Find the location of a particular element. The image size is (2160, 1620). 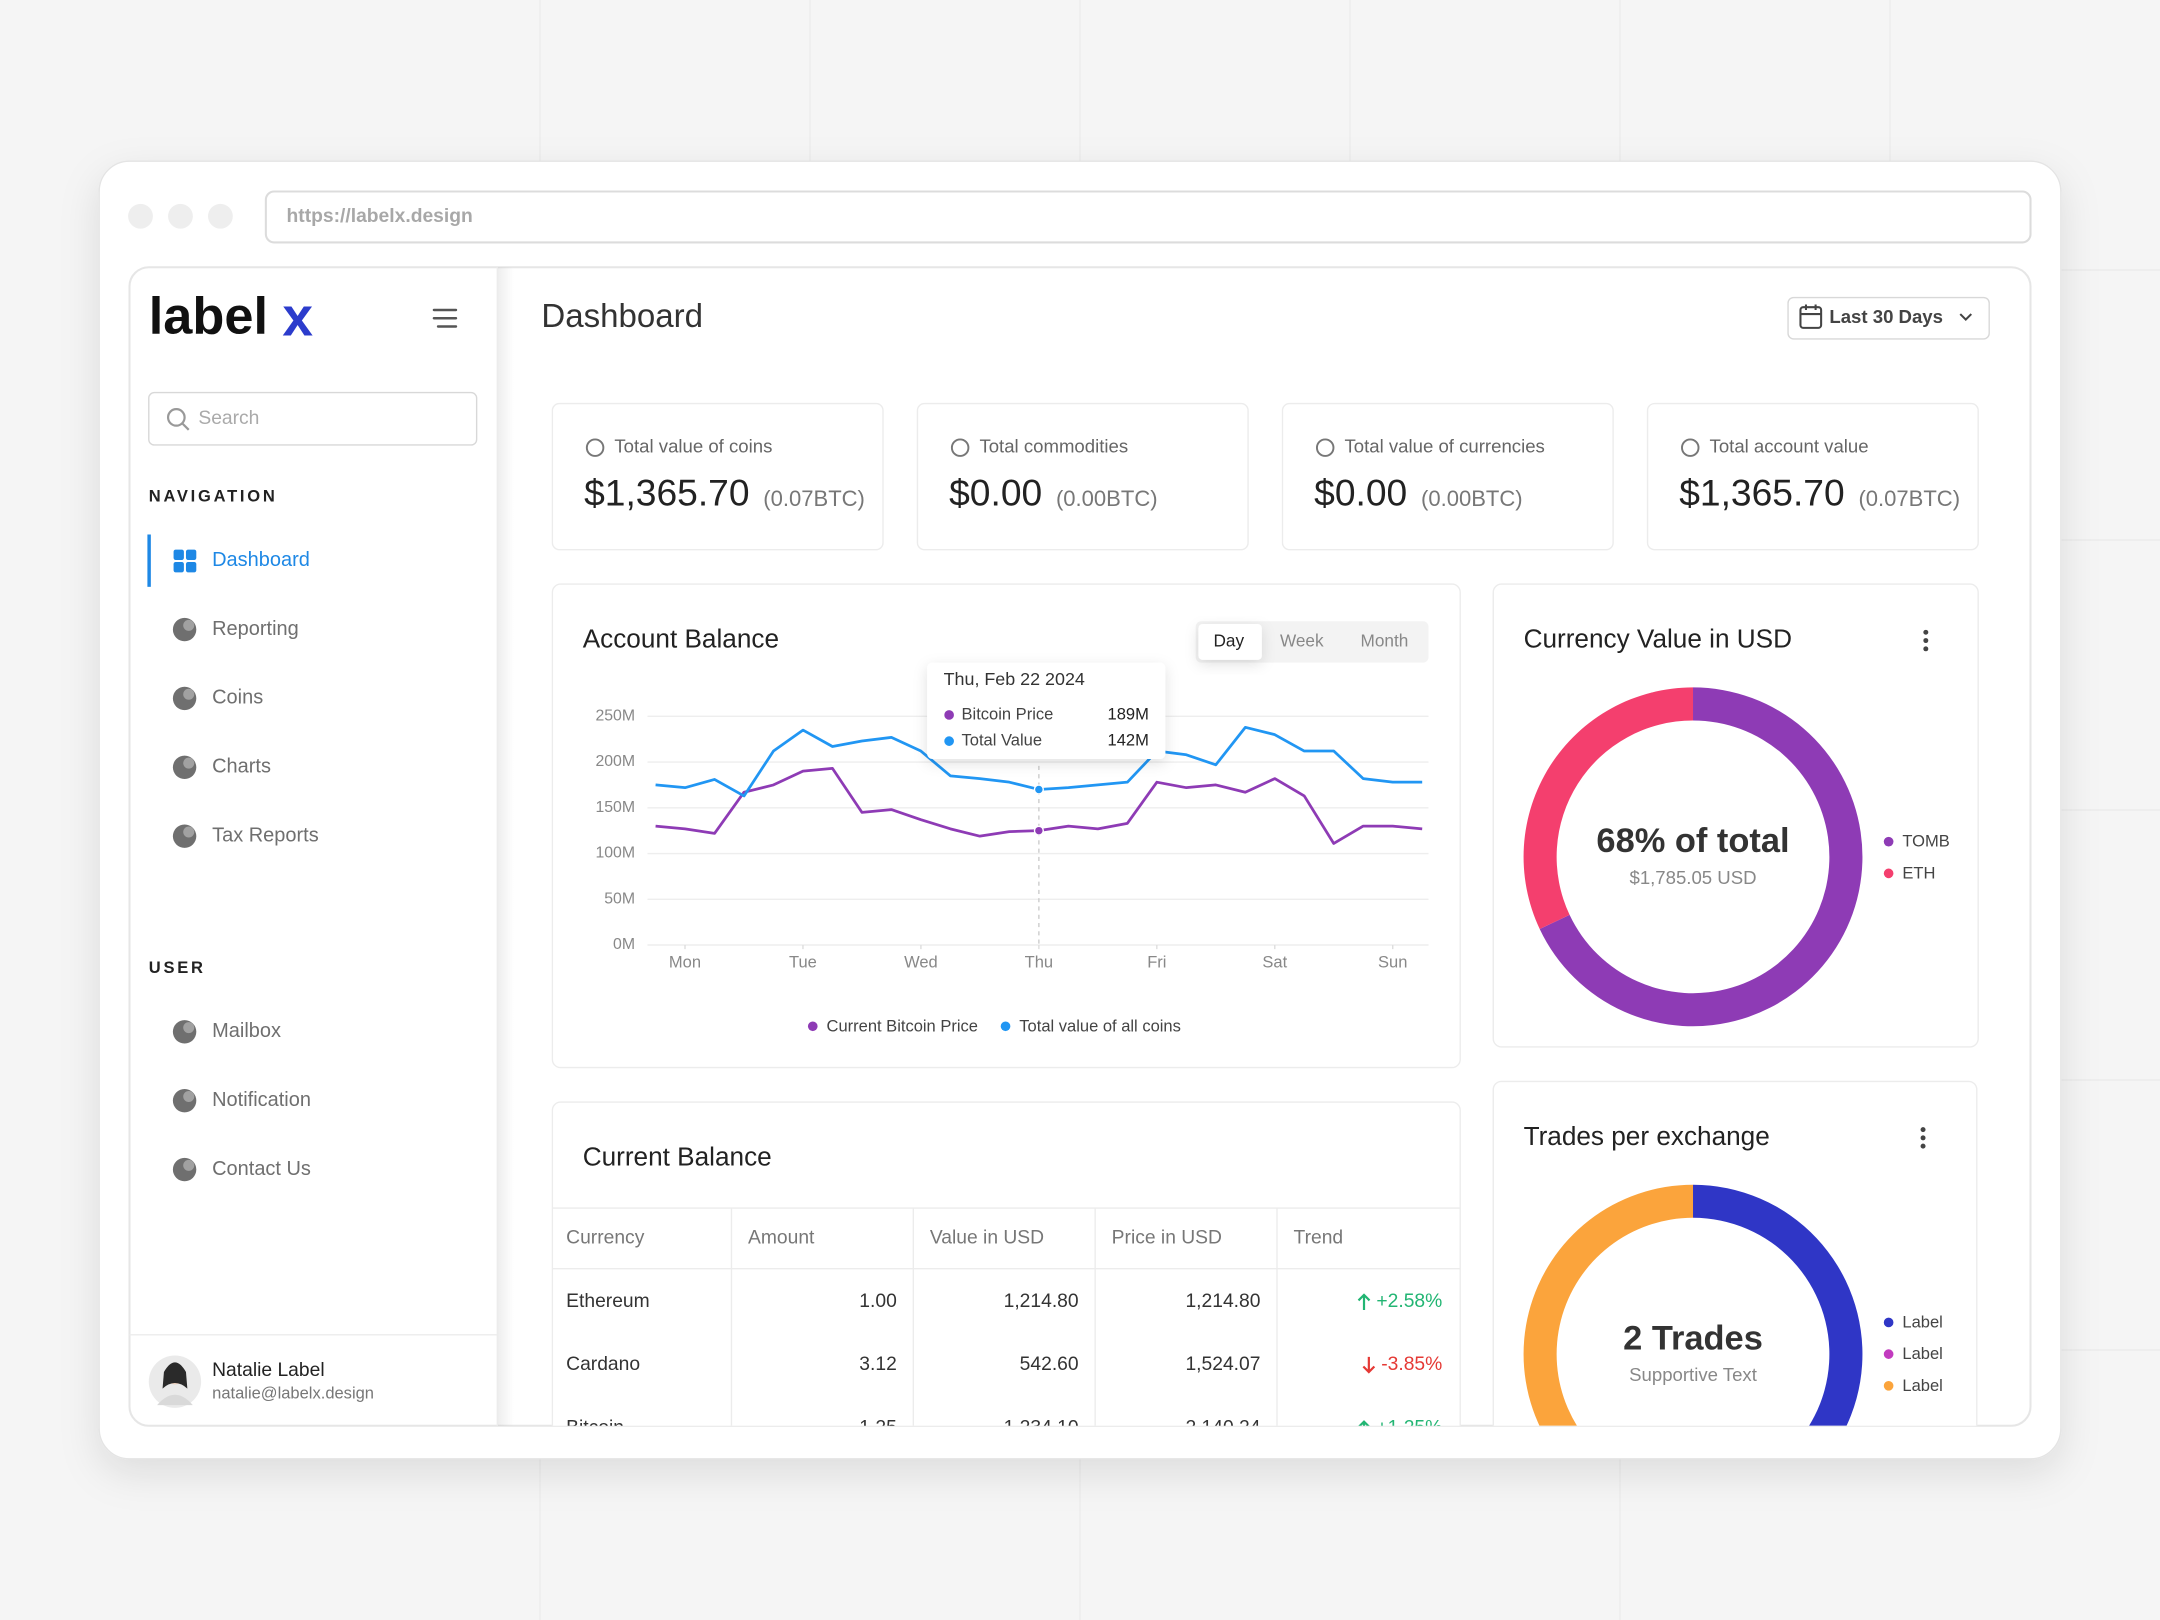

date-range-button is located at coordinates (1888, 318).